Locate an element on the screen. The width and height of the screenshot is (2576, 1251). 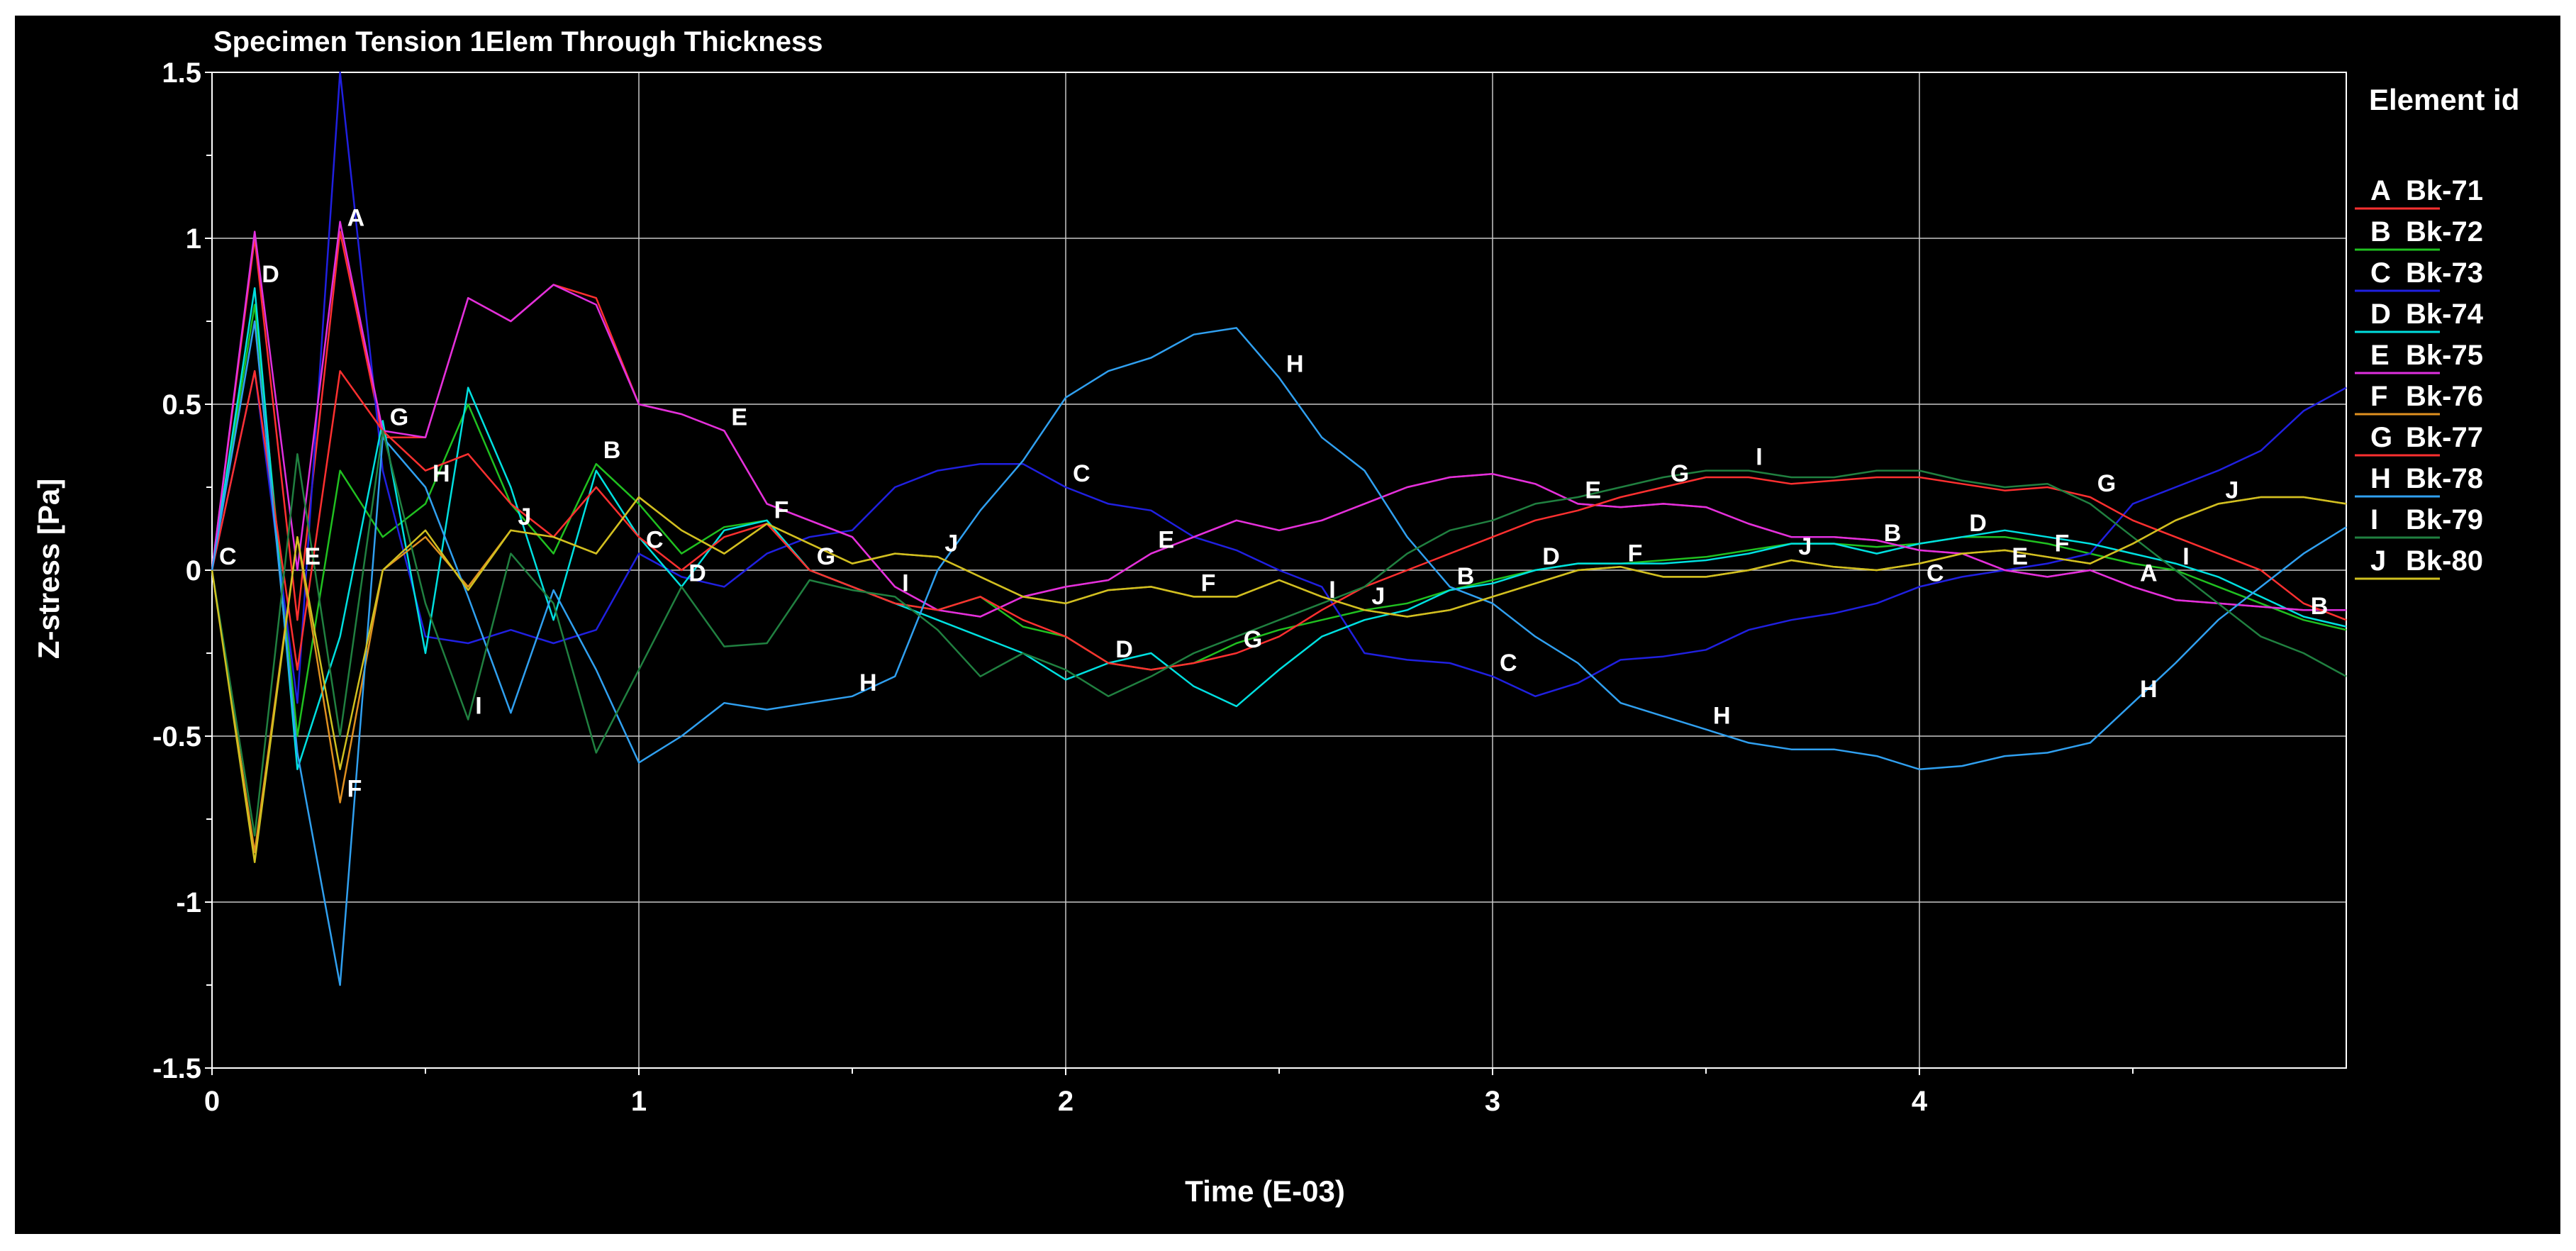
x-tick-label: 3 is located at coordinates (1492, 1101).